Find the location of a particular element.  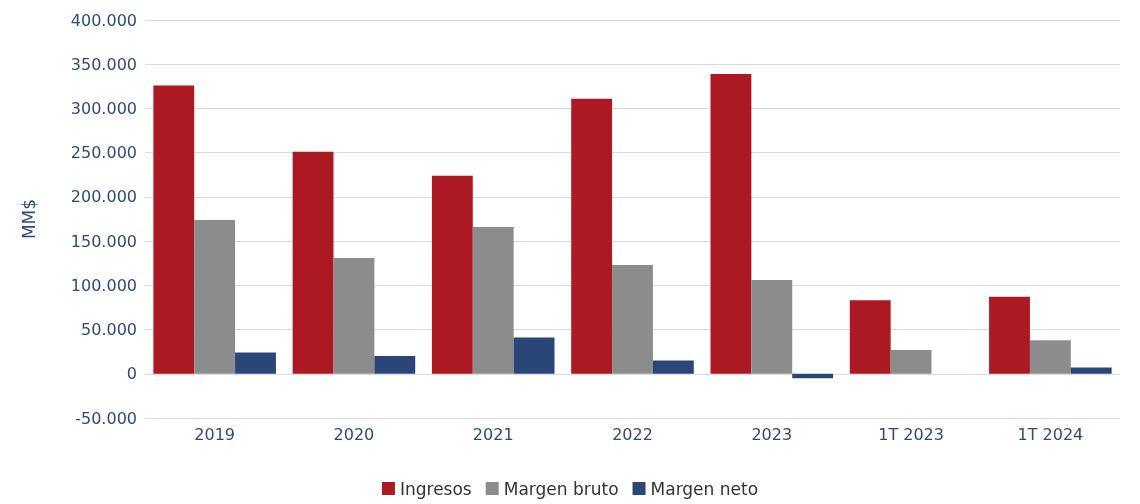

y-tick-label: 250.000 is located at coordinates (103, 153).